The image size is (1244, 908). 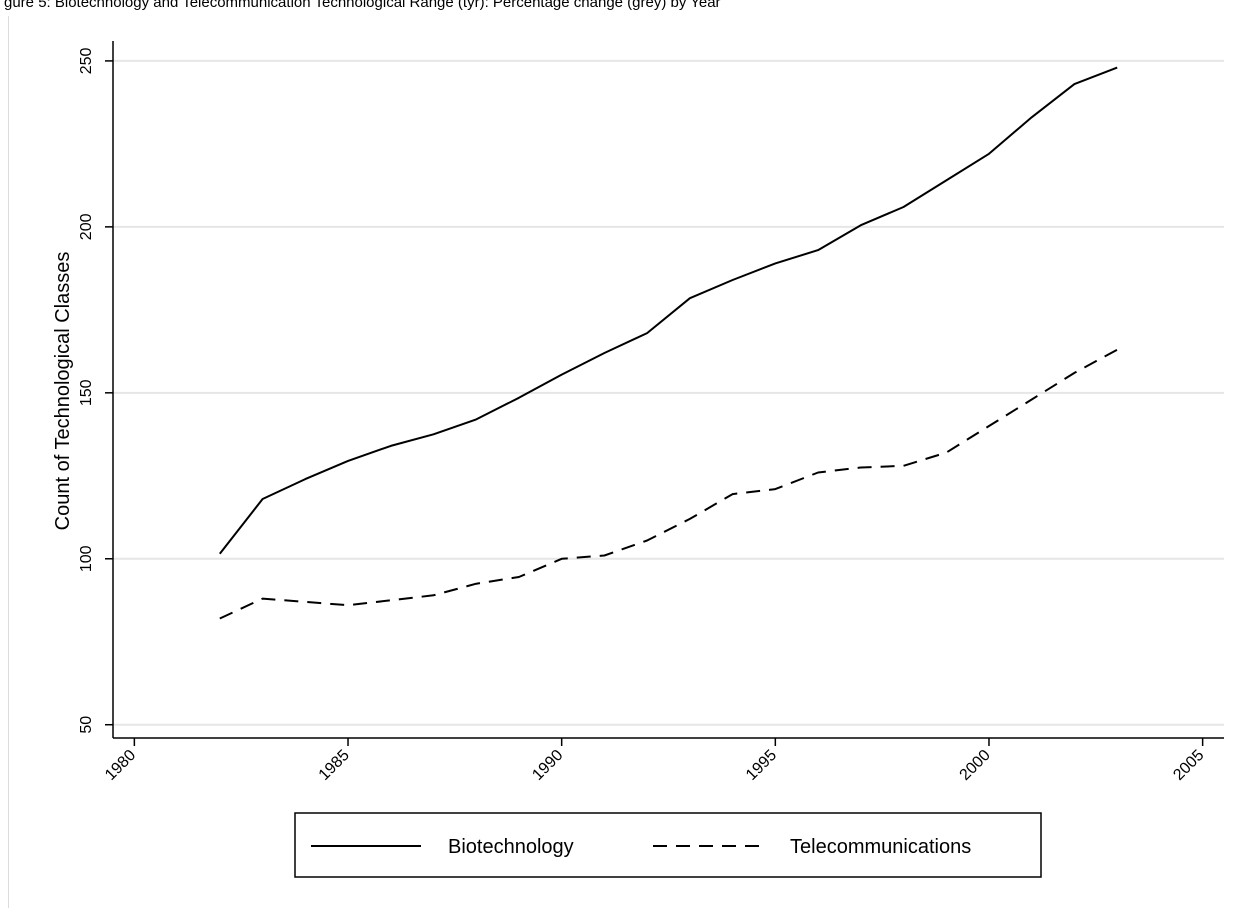 What do you see at coordinates (63, 391) in the screenshot?
I see `y-axis-title: Count of Technological Classes` at bounding box center [63, 391].